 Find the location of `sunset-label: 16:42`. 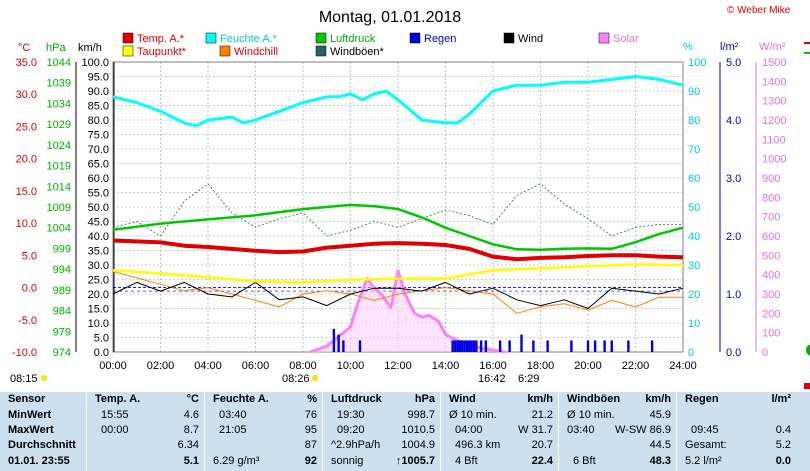

sunset-label: 16:42 is located at coordinates (492, 379).